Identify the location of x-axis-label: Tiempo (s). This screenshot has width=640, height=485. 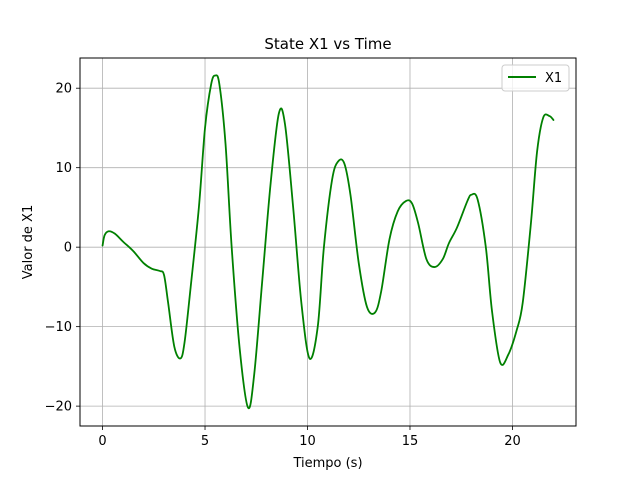
(327, 463).